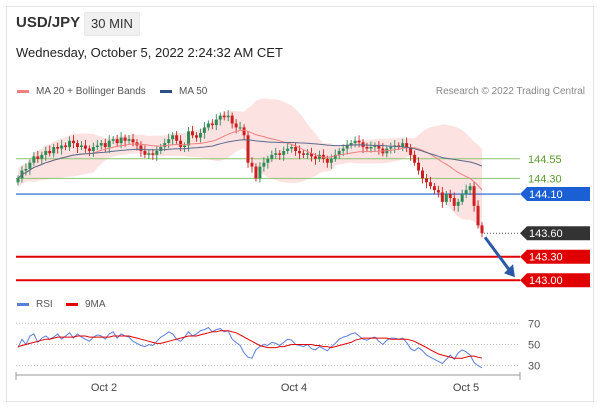 This screenshot has width=601, height=408. Describe the element at coordinates (48, 22) in the screenshot. I see `symbol-title: USD/JPY` at that location.